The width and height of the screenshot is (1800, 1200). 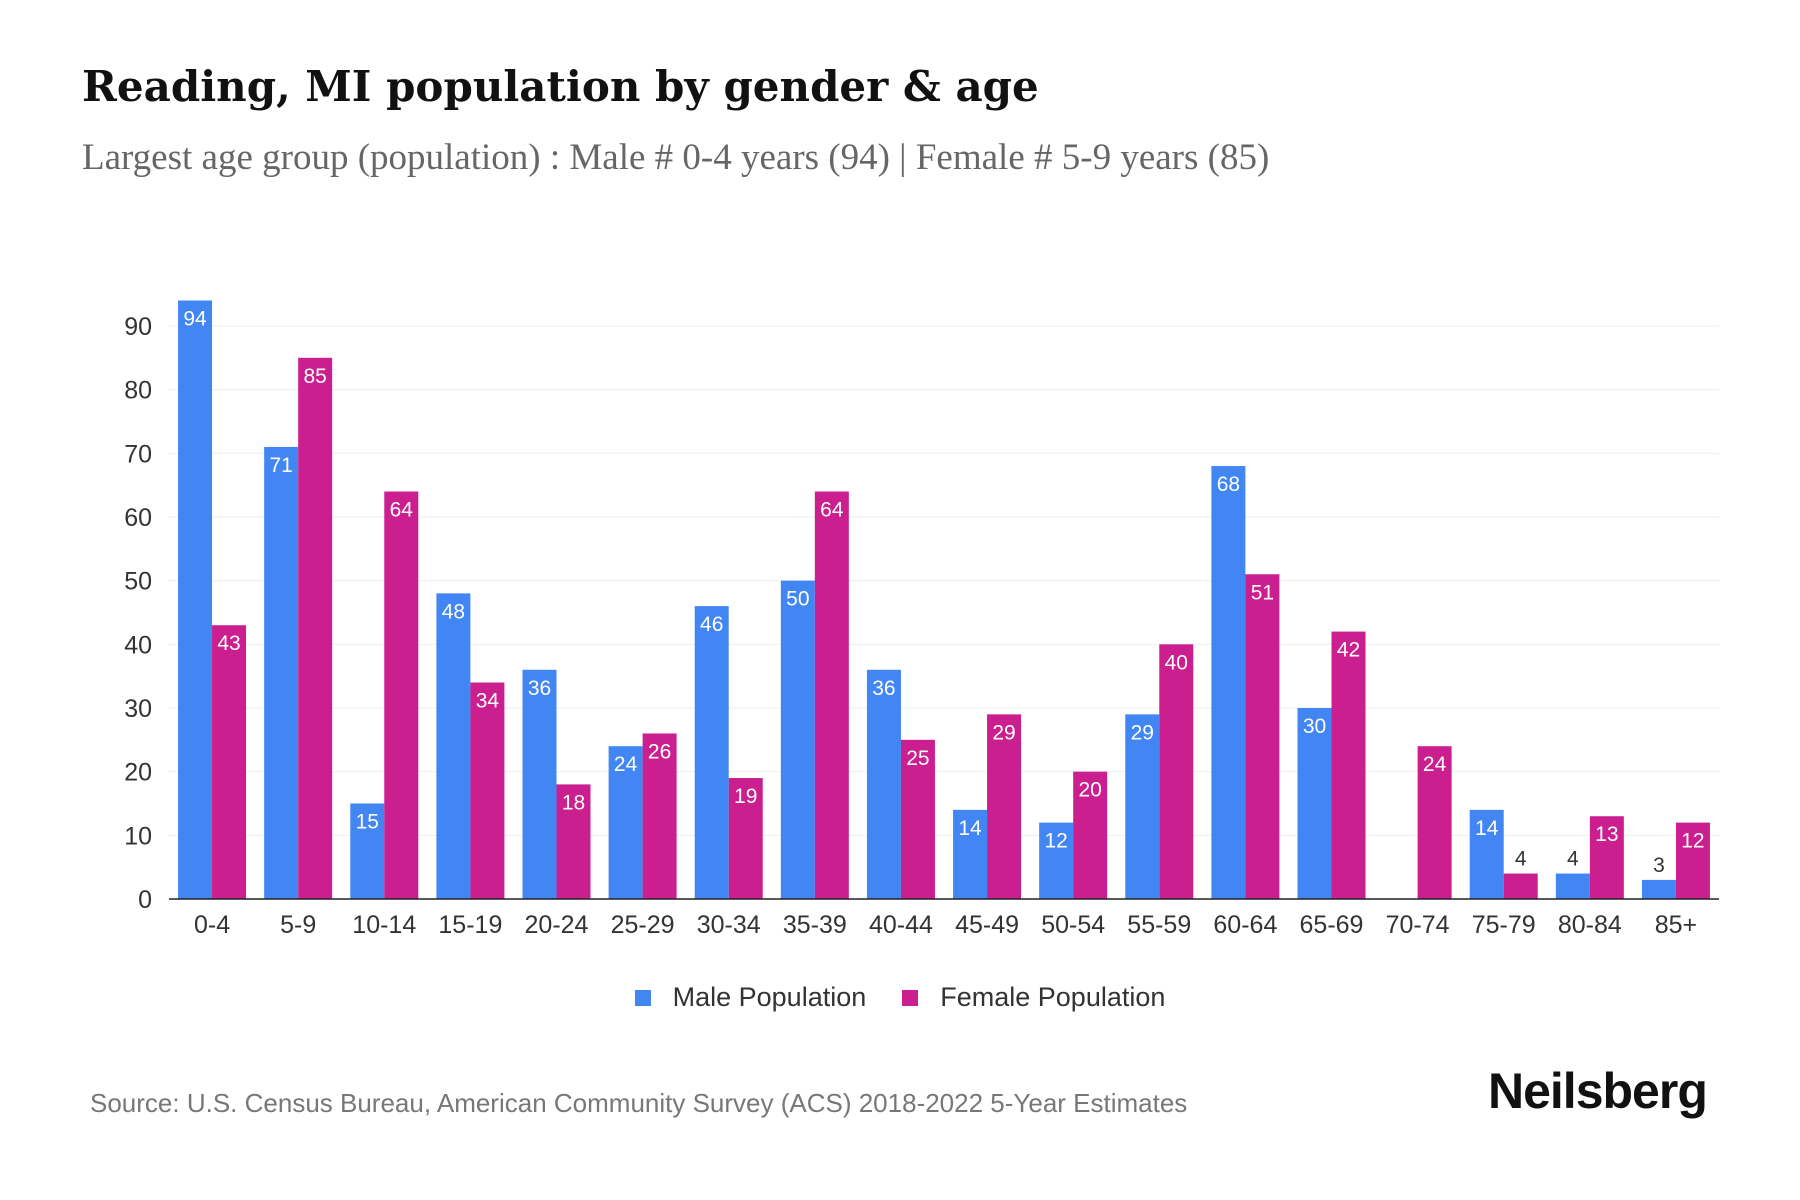 What do you see at coordinates (138, 836) in the screenshot?
I see `y-tick-label: 10` at bounding box center [138, 836].